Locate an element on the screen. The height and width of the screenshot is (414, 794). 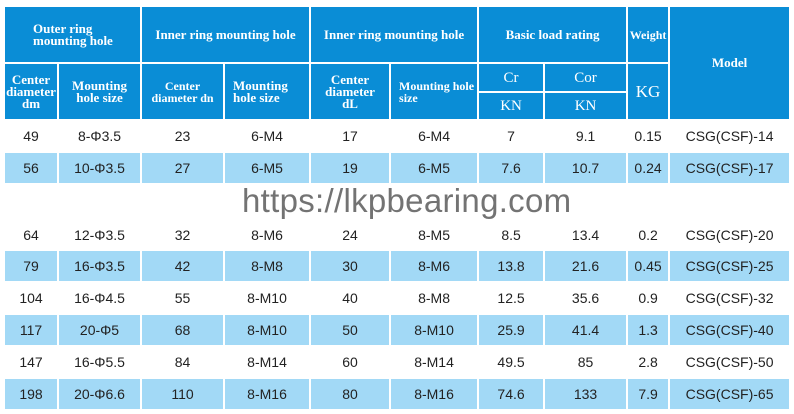
cell-inner-hole-size-1: 6-M5 is located at coordinates (267, 168).